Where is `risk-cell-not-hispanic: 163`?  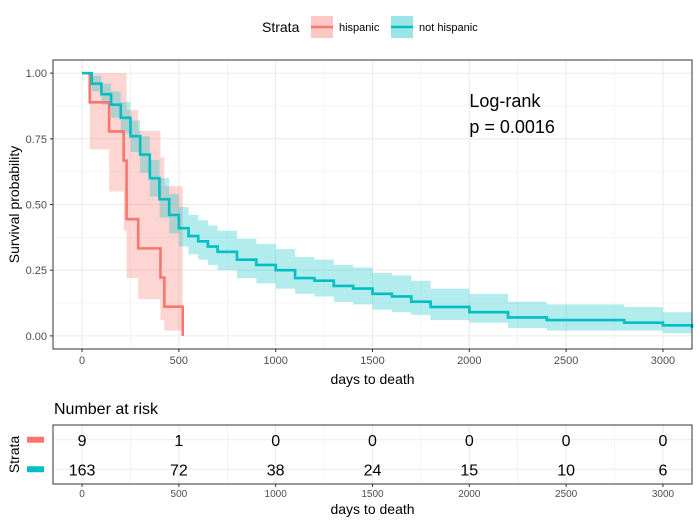
risk-cell-not-hispanic: 163 is located at coordinates (82, 470).